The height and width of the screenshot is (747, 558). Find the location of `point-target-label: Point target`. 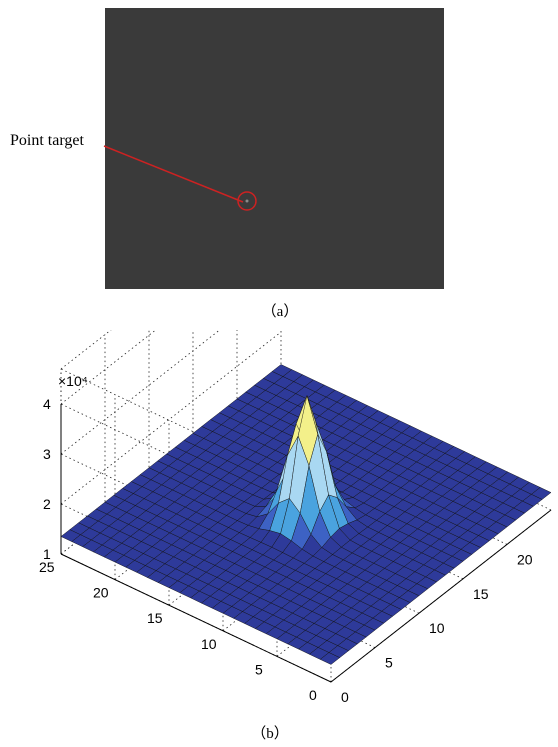

point-target-label: Point target is located at coordinates (47, 140).